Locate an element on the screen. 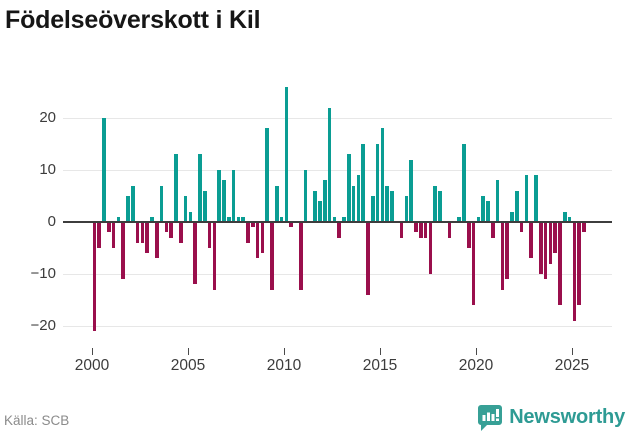 Image resolution: width=631 pixels, height=439 pixels. bar-2002-Q3 is located at coordinates (142, 232).